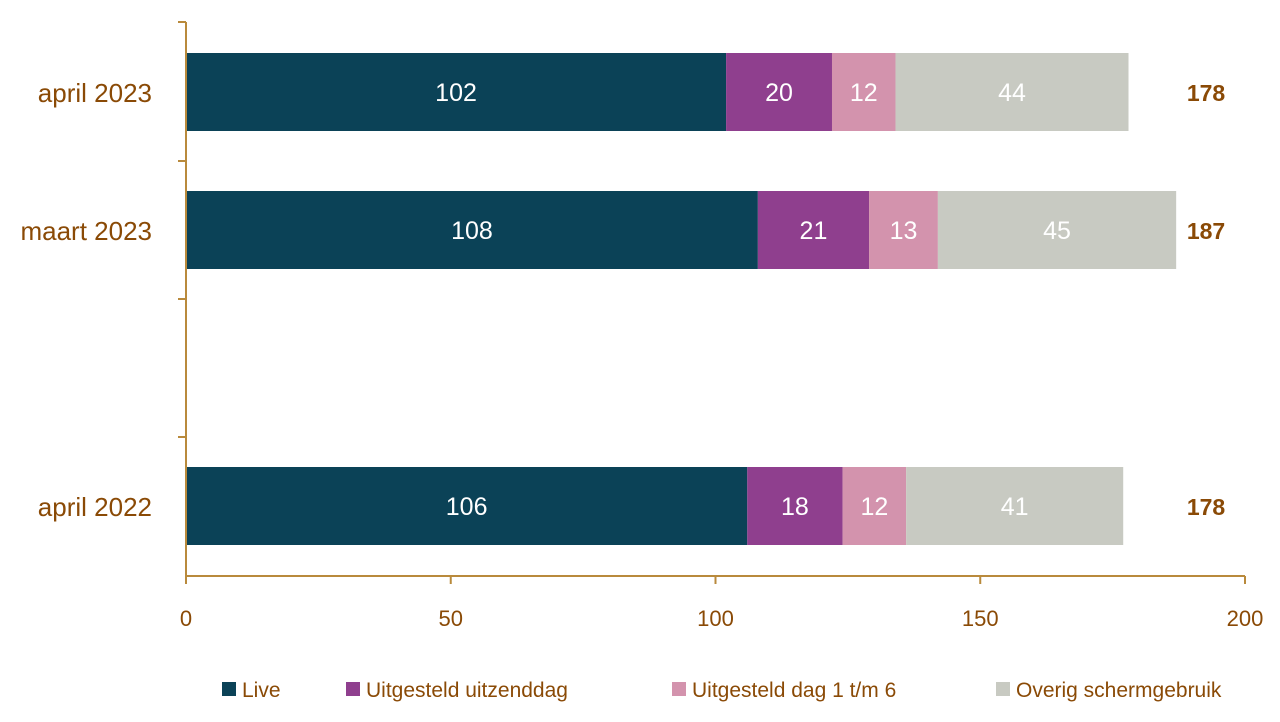 The image size is (1280, 722). I want to click on bar-value-label: 45, so click(1057, 231).